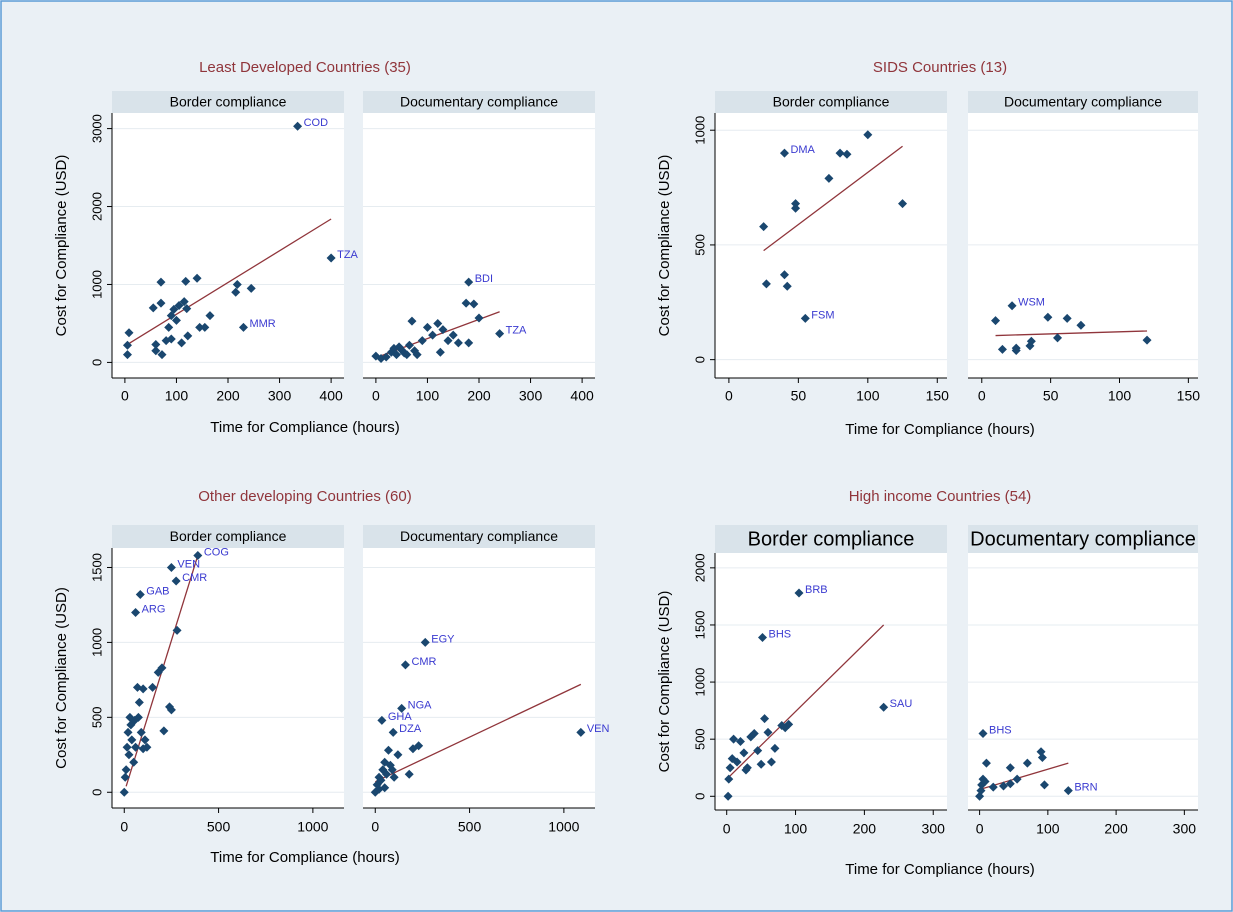 This screenshot has height=912, width=1233. Describe the element at coordinates (262, 324) in the screenshot. I see `point-label: MMR` at that location.